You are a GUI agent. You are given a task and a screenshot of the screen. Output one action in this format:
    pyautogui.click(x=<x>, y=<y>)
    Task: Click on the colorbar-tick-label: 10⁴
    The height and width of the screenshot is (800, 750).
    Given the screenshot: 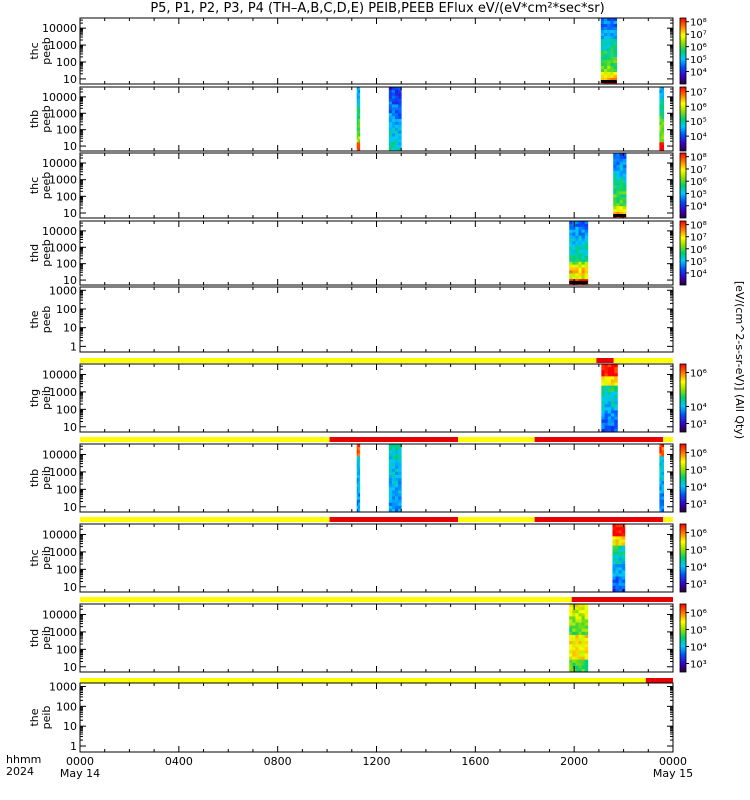 What is the action you would take?
    pyautogui.click(x=698, y=207)
    